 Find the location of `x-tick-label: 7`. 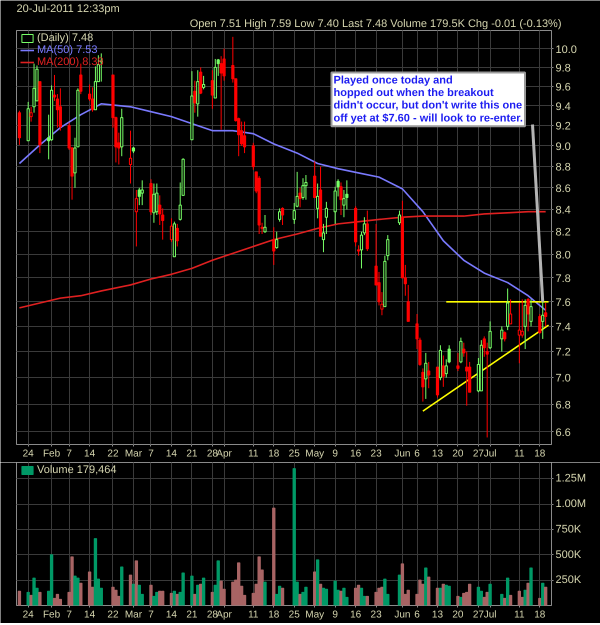

x-tick-label: 7 is located at coordinates (69, 454).